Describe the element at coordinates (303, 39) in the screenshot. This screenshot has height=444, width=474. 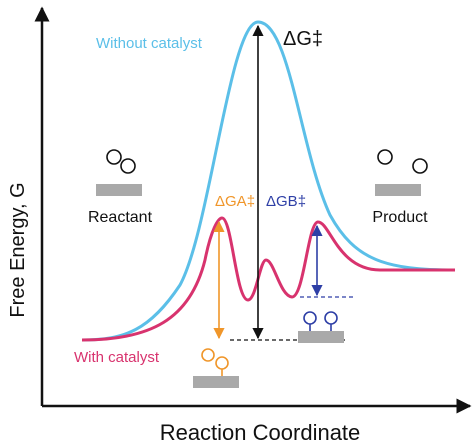
I see `delta-g-main-label: ΔG‡` at that location.